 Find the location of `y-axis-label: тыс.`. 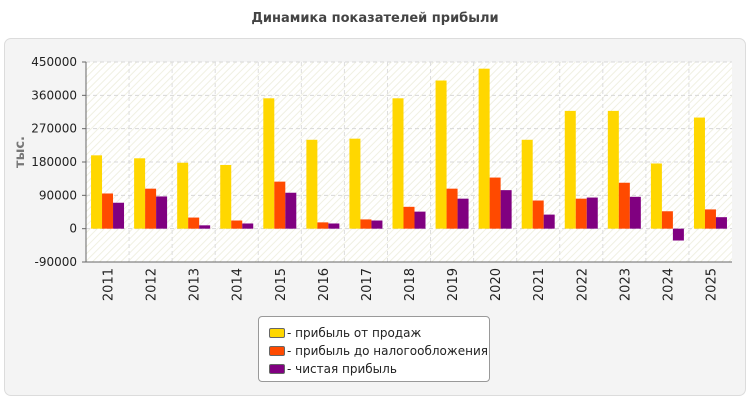

y-axis-label: тыс. is located at coordinates (20, 152).